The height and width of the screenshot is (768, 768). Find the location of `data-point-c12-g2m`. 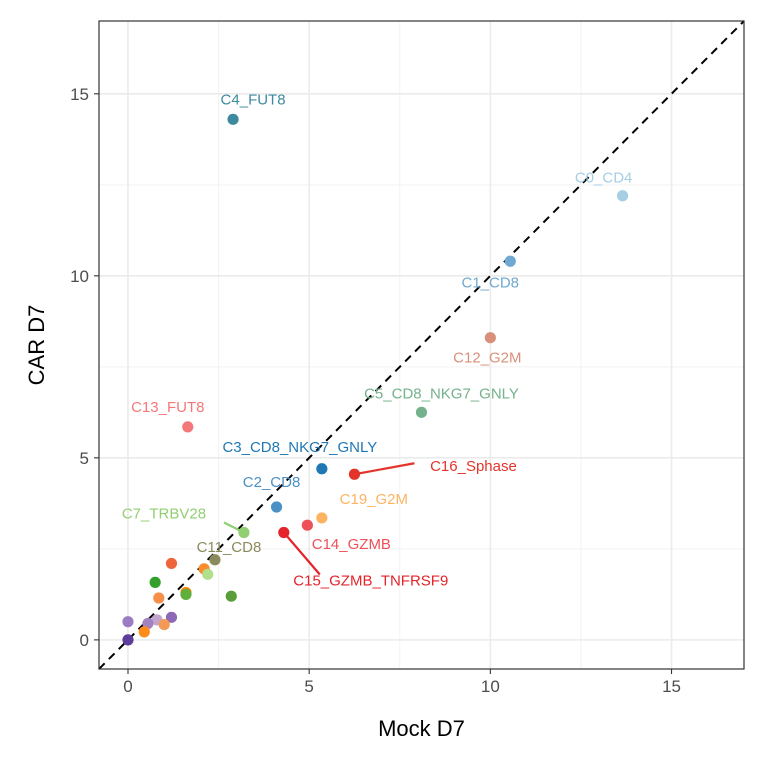

data-point-c12-g2m is located at coordinates (490, 338).